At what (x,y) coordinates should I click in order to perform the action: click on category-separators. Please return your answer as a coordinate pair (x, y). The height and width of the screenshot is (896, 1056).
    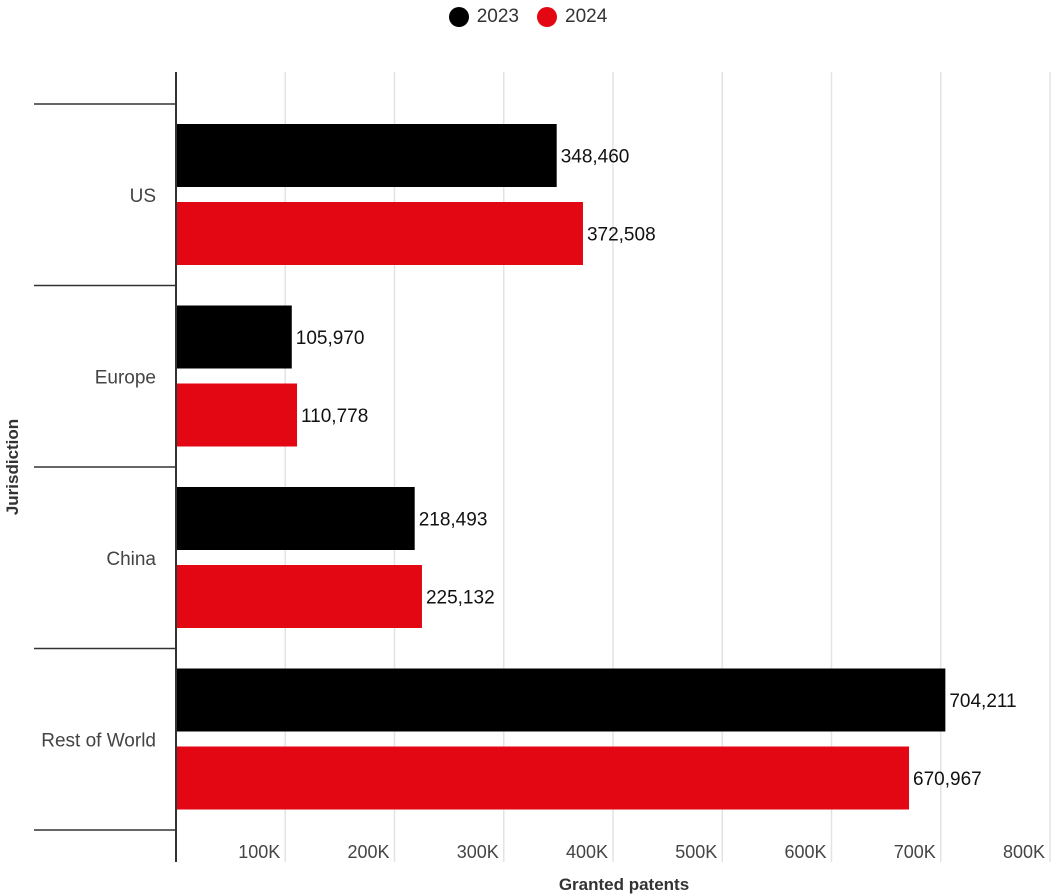
    Looking at the image, I should click on (105, 467).